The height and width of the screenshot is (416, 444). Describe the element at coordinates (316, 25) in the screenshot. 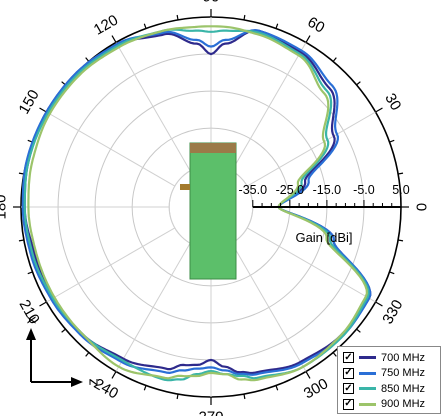

I see `angle-label: 60` at that location.